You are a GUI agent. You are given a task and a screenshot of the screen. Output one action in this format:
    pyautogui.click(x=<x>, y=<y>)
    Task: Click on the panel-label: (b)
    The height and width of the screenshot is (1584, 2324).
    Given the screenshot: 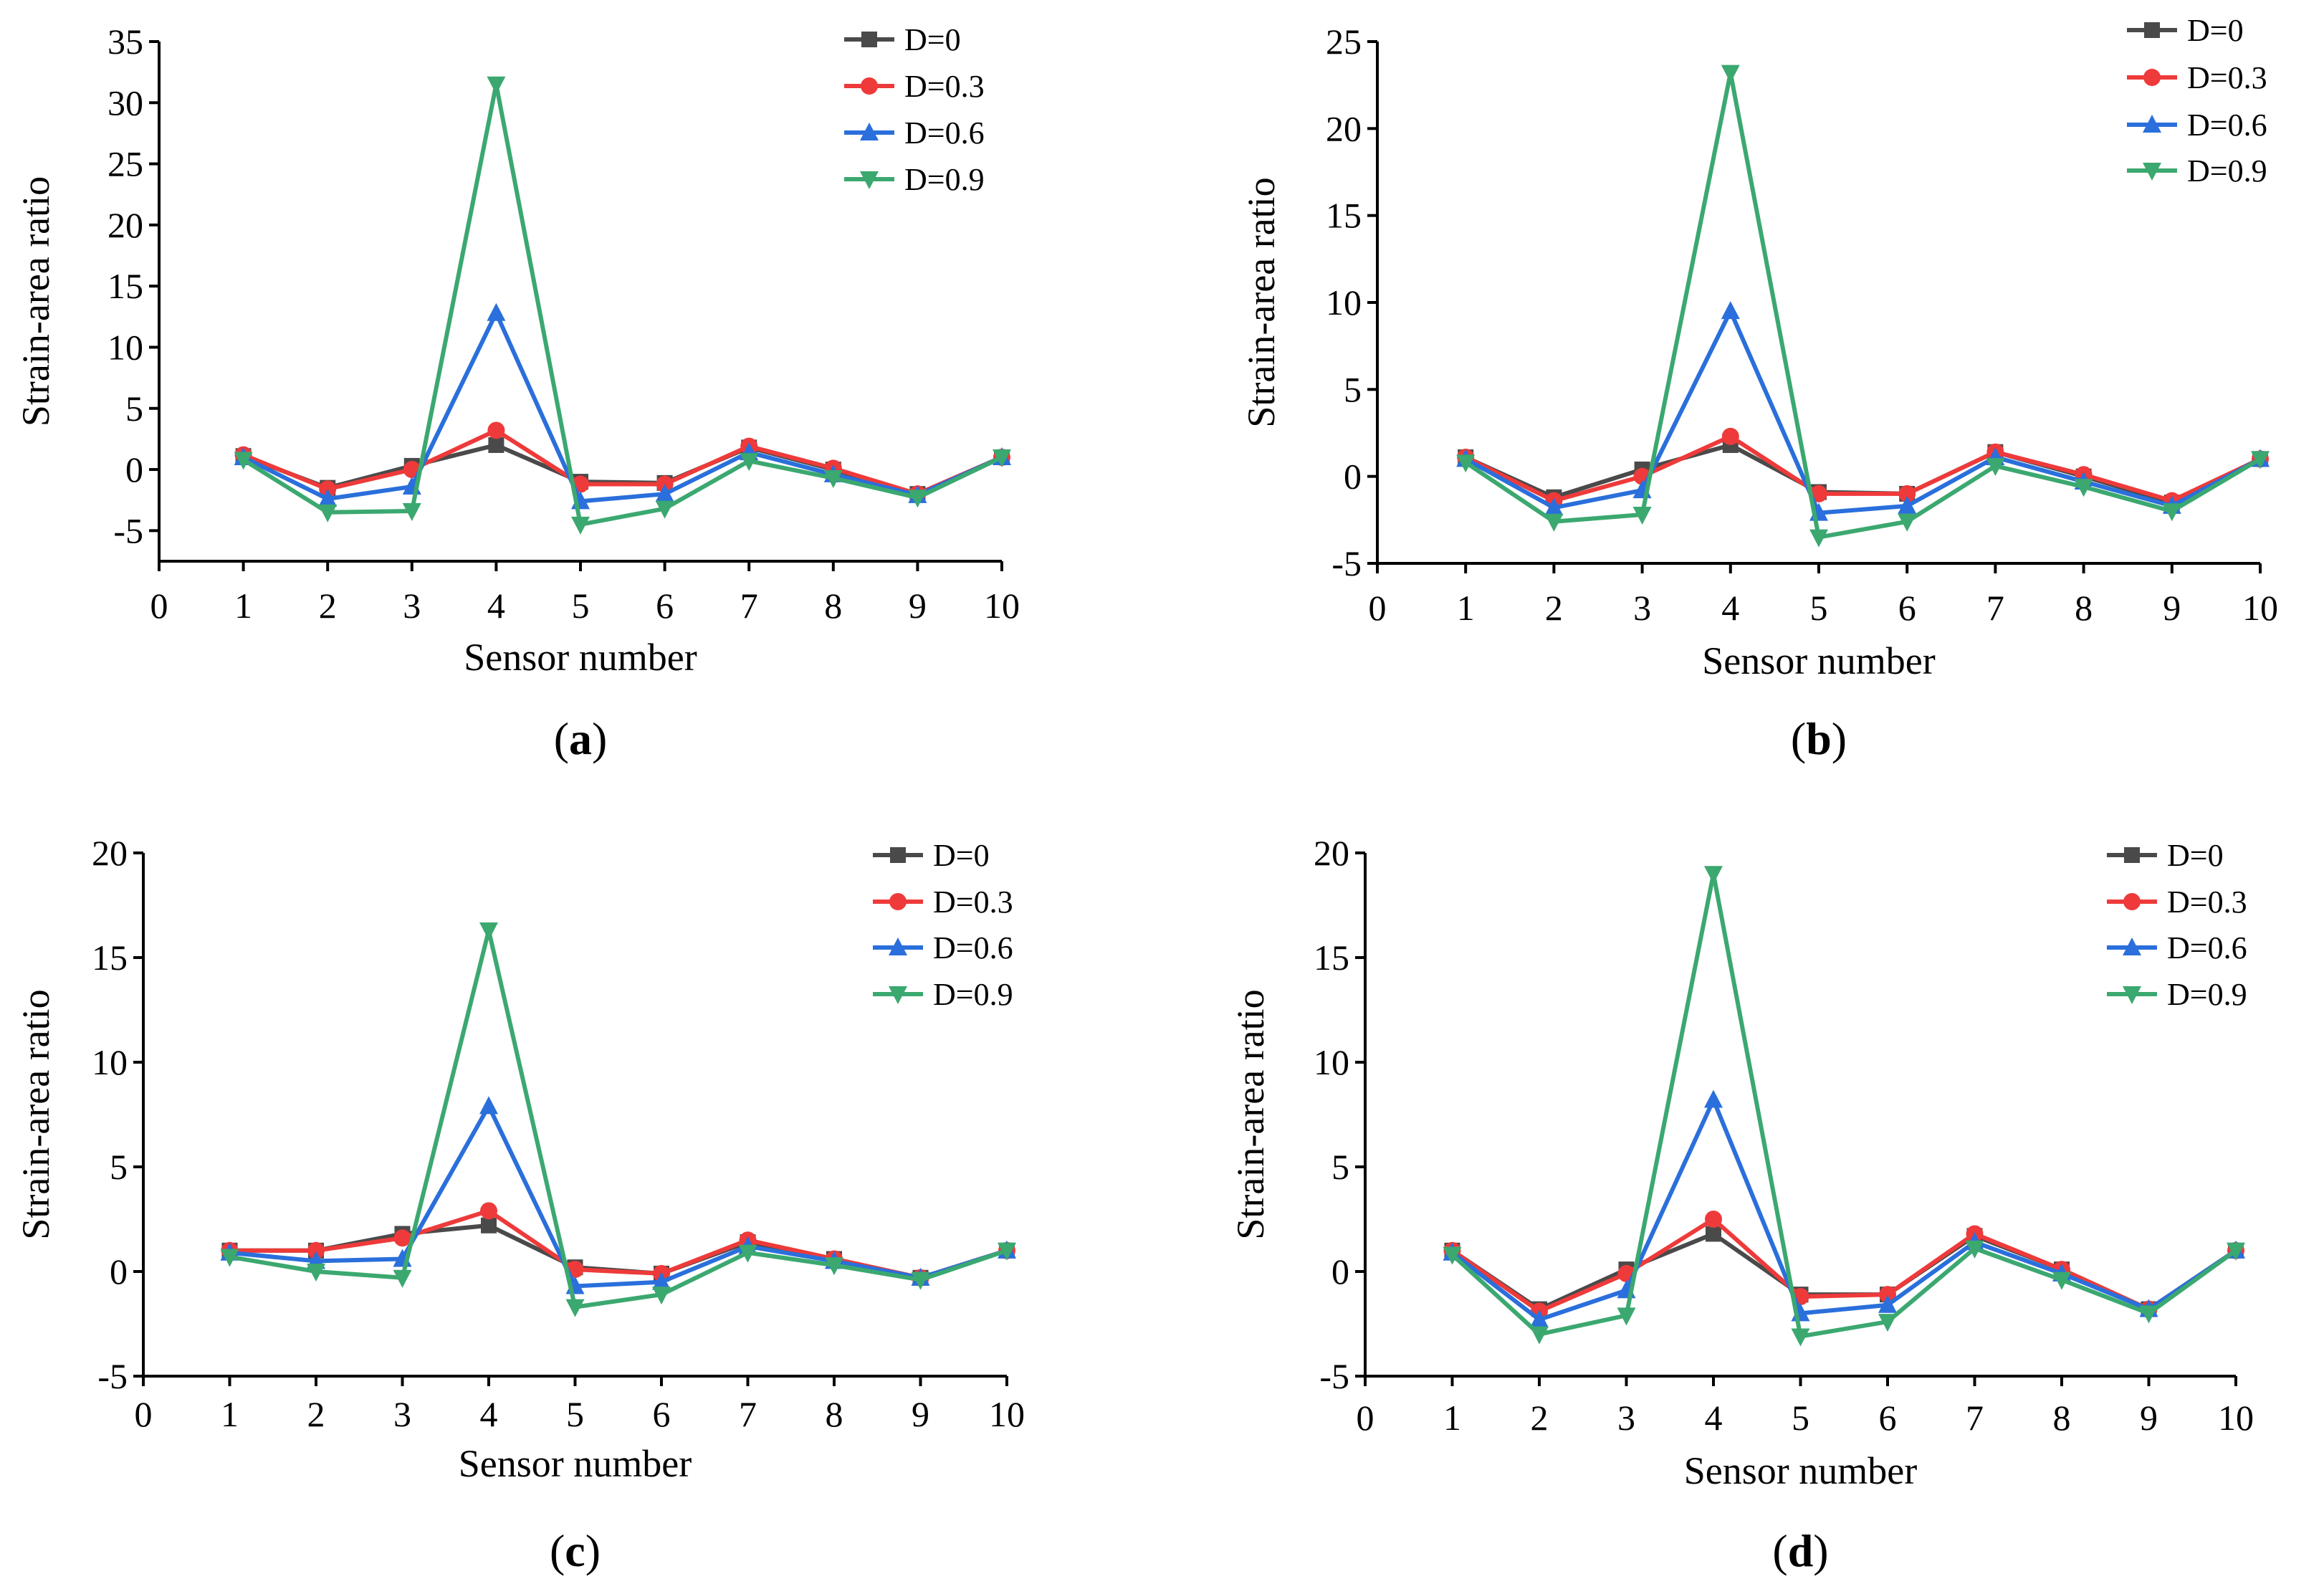 What is the action you would take?
    pyautogui.click(x=1819, y=738)
    